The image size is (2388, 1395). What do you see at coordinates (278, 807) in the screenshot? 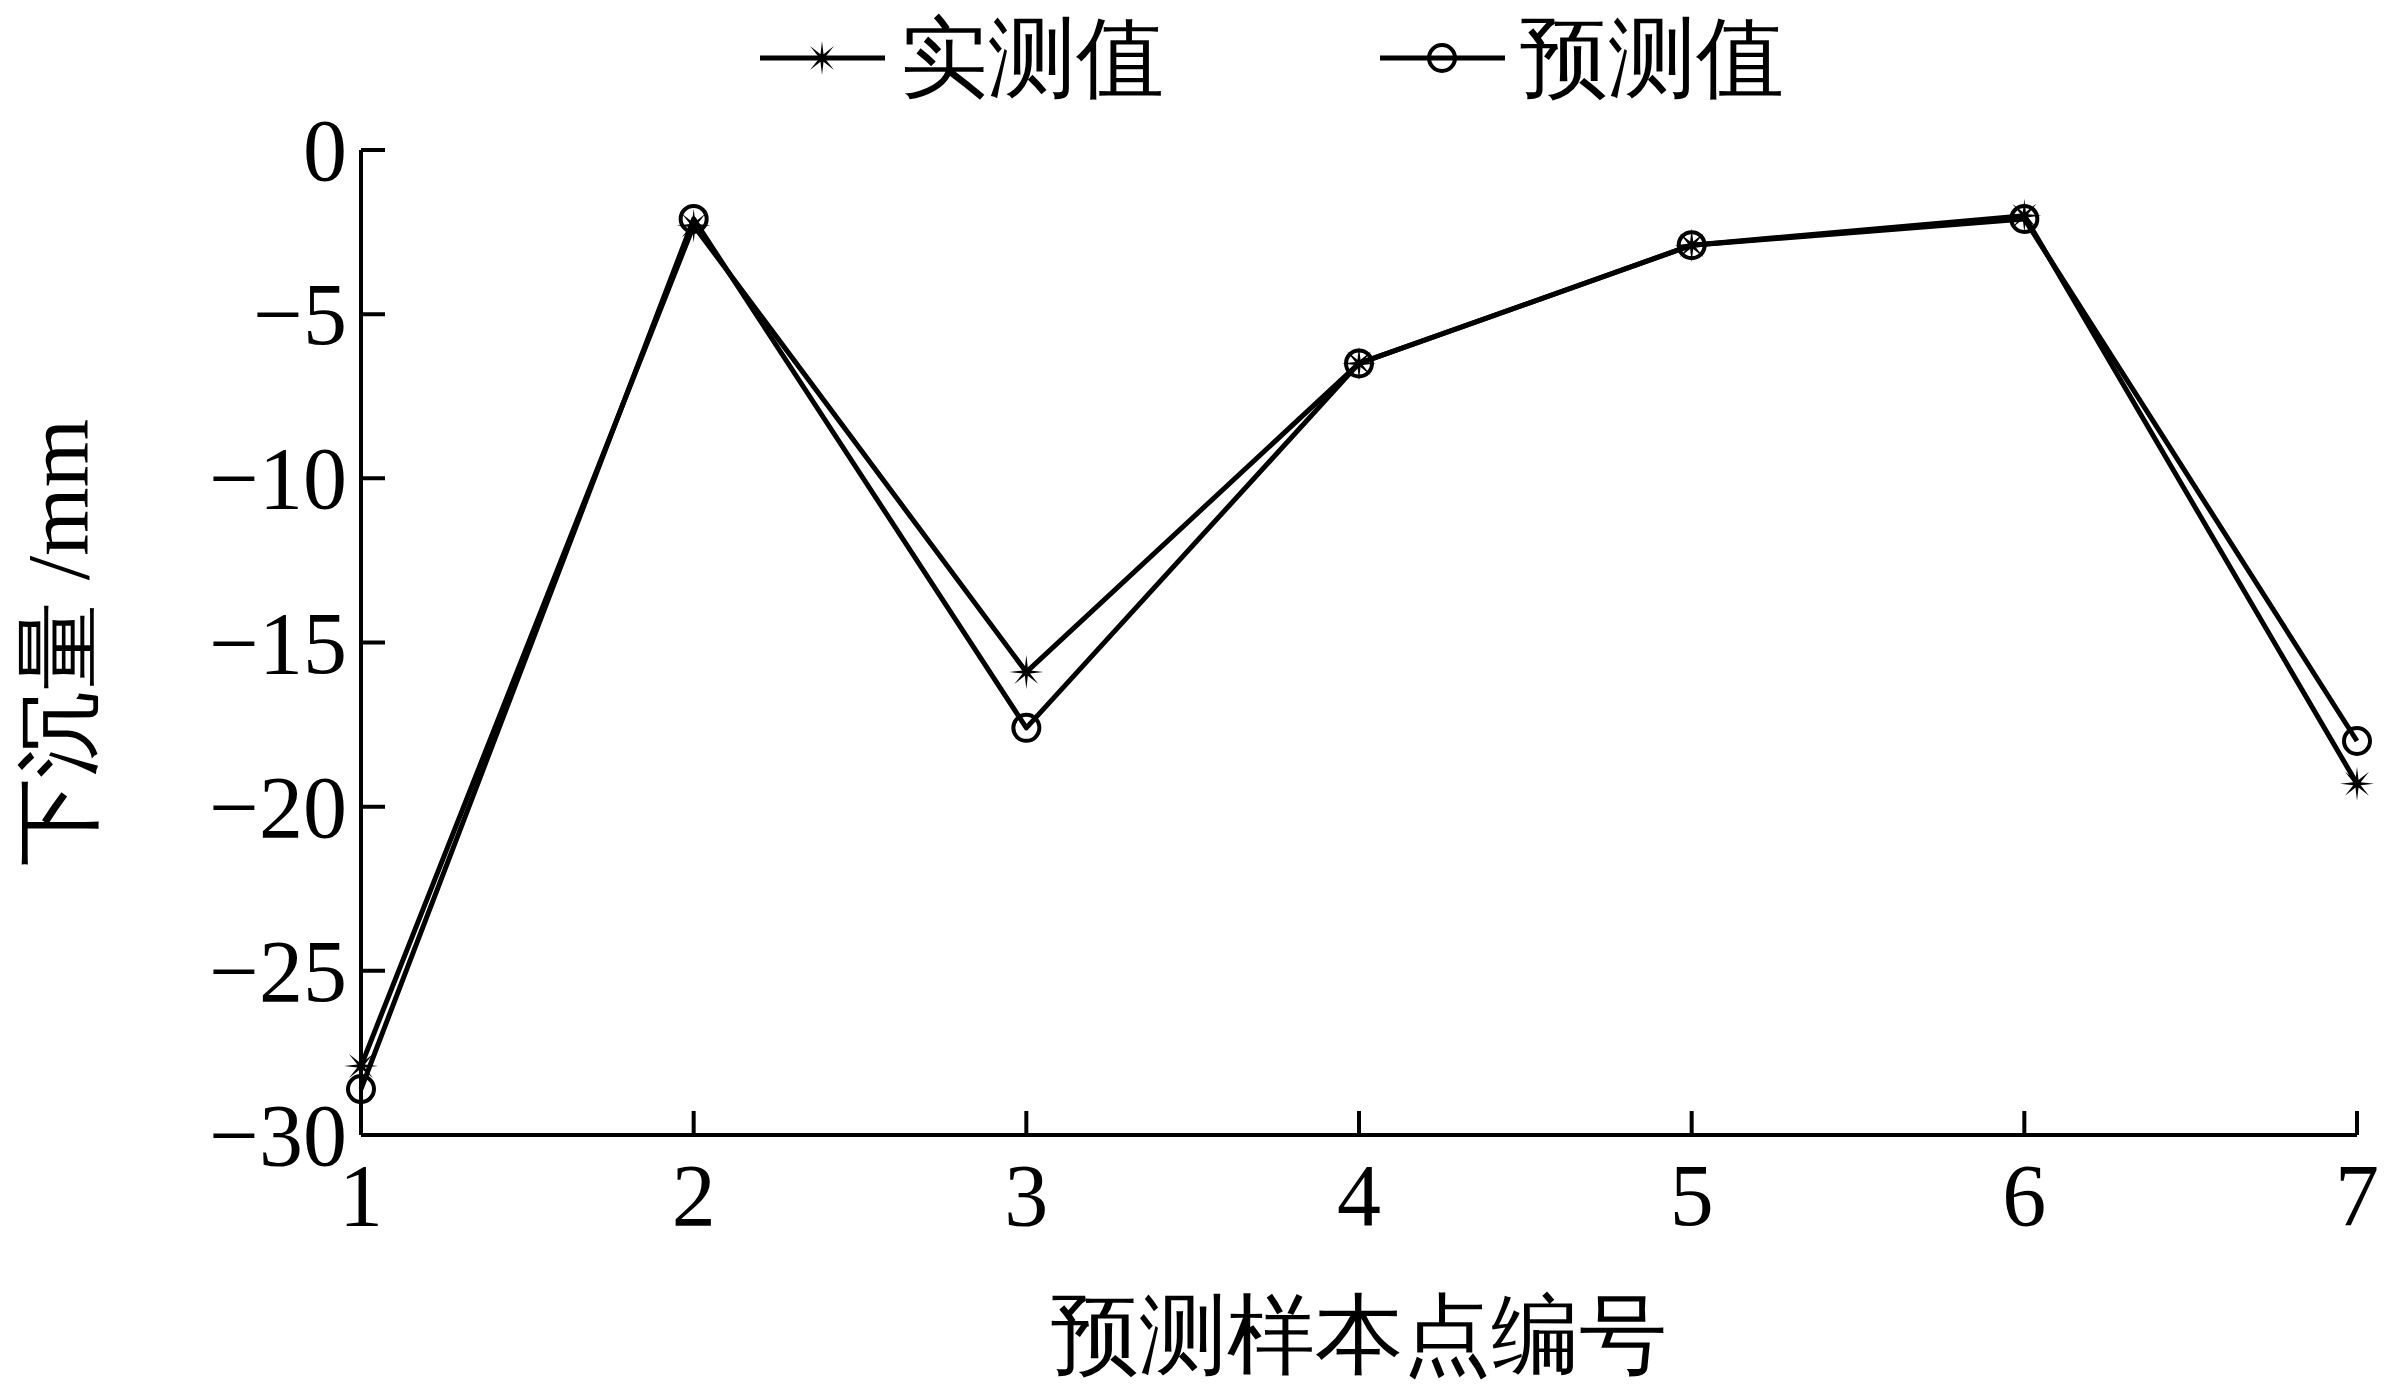
I see `y-tick-label: −20` at bounding box center [278, 807].